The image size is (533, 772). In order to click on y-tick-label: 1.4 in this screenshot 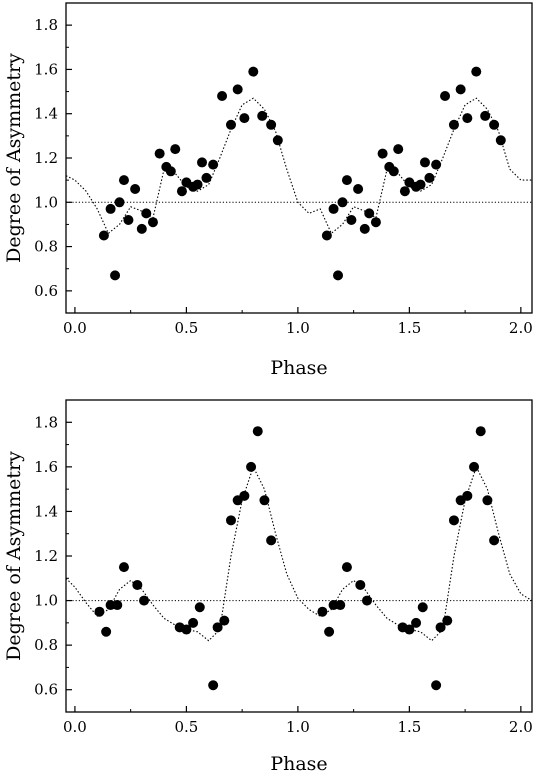, I will do `click(46, 114)`.